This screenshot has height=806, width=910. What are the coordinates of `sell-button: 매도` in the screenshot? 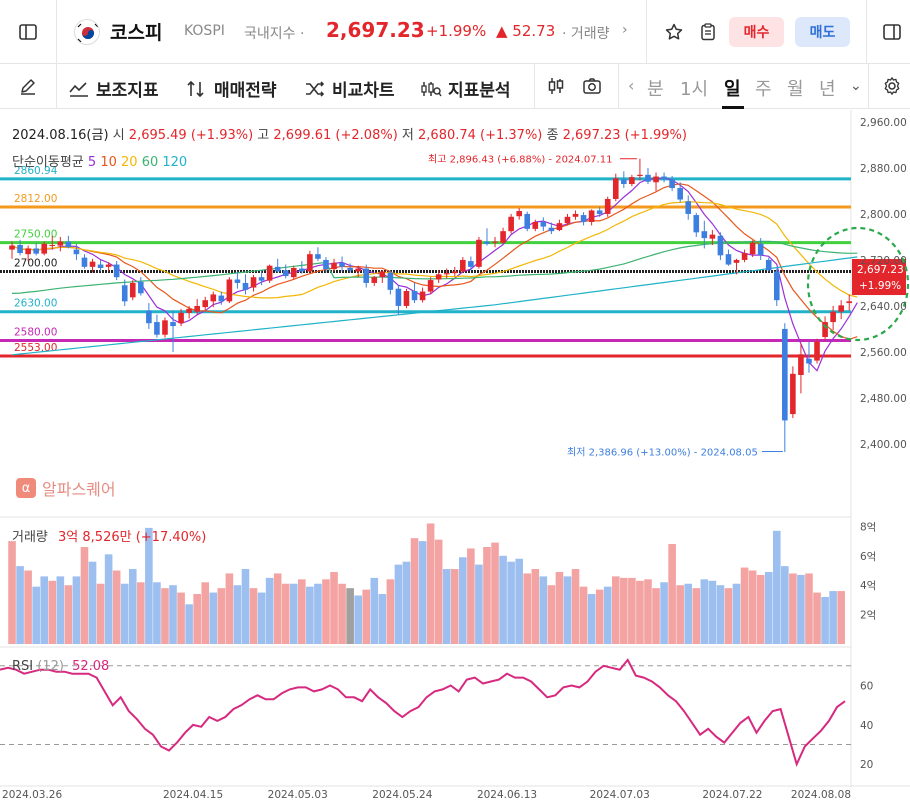 It's located at (822, 32).